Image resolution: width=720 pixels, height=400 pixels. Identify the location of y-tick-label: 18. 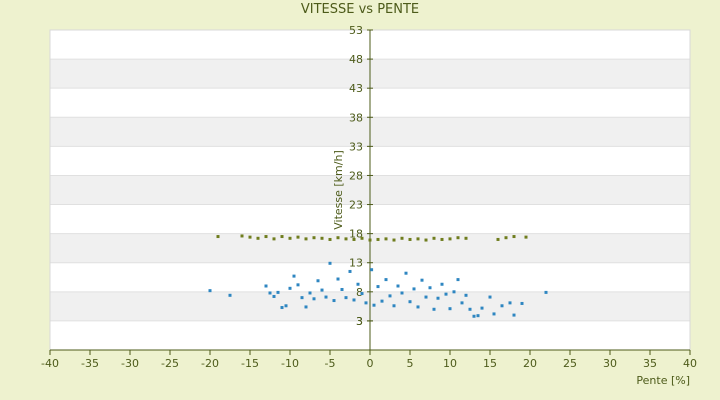
(356, 234).